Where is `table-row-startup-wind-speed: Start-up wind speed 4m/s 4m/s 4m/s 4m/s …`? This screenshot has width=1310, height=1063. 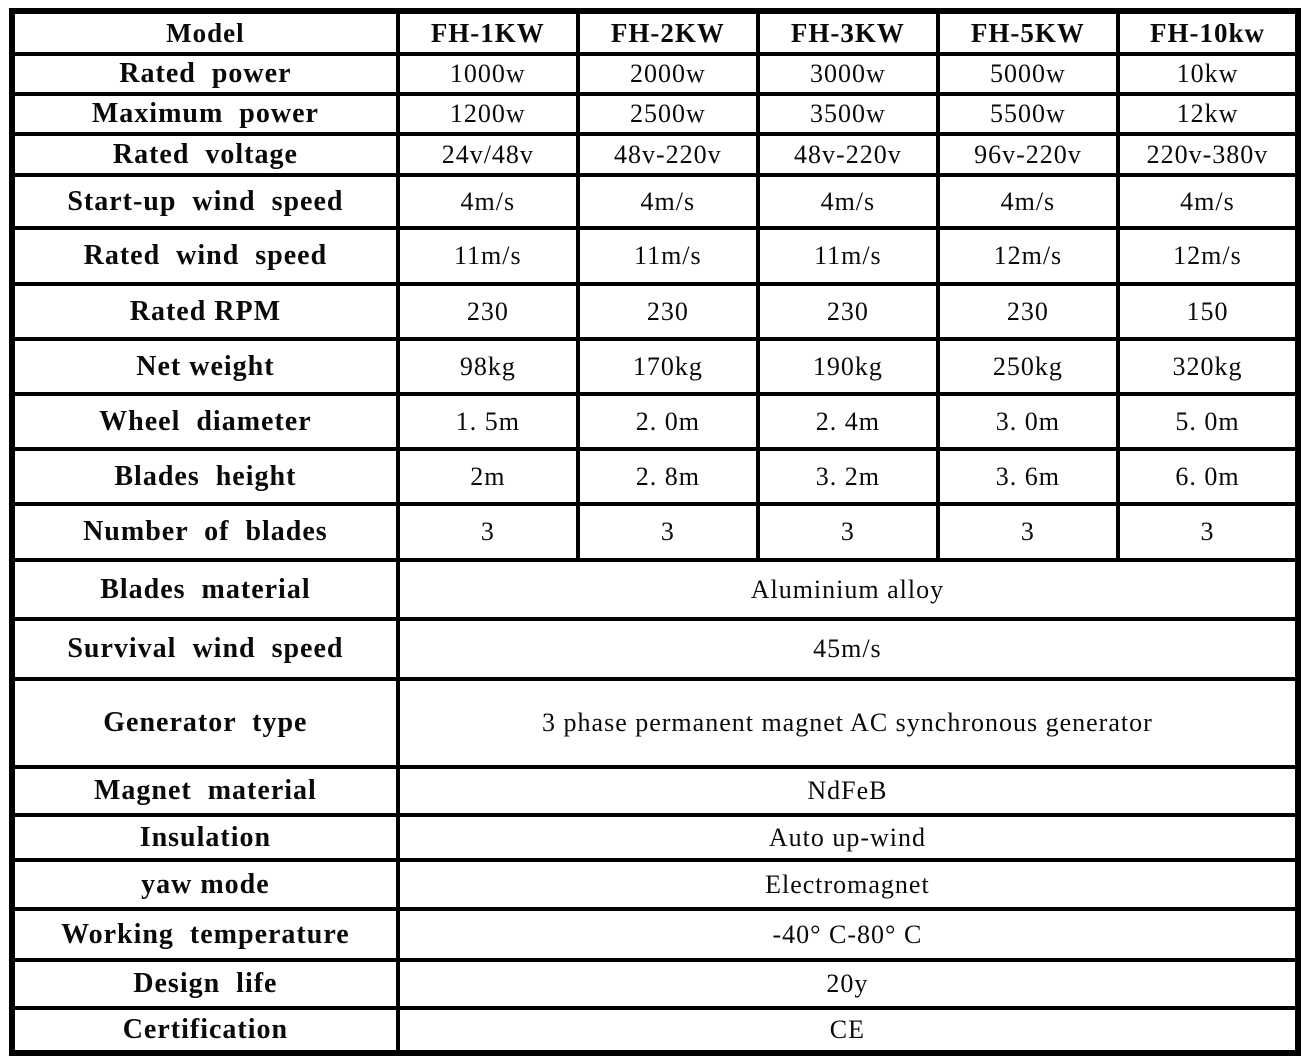 table-row-startup-wind-speed: Start-up wind speed 4m/s 4m/s 4m/s 4m/s … is located at coordinates (655, 201).